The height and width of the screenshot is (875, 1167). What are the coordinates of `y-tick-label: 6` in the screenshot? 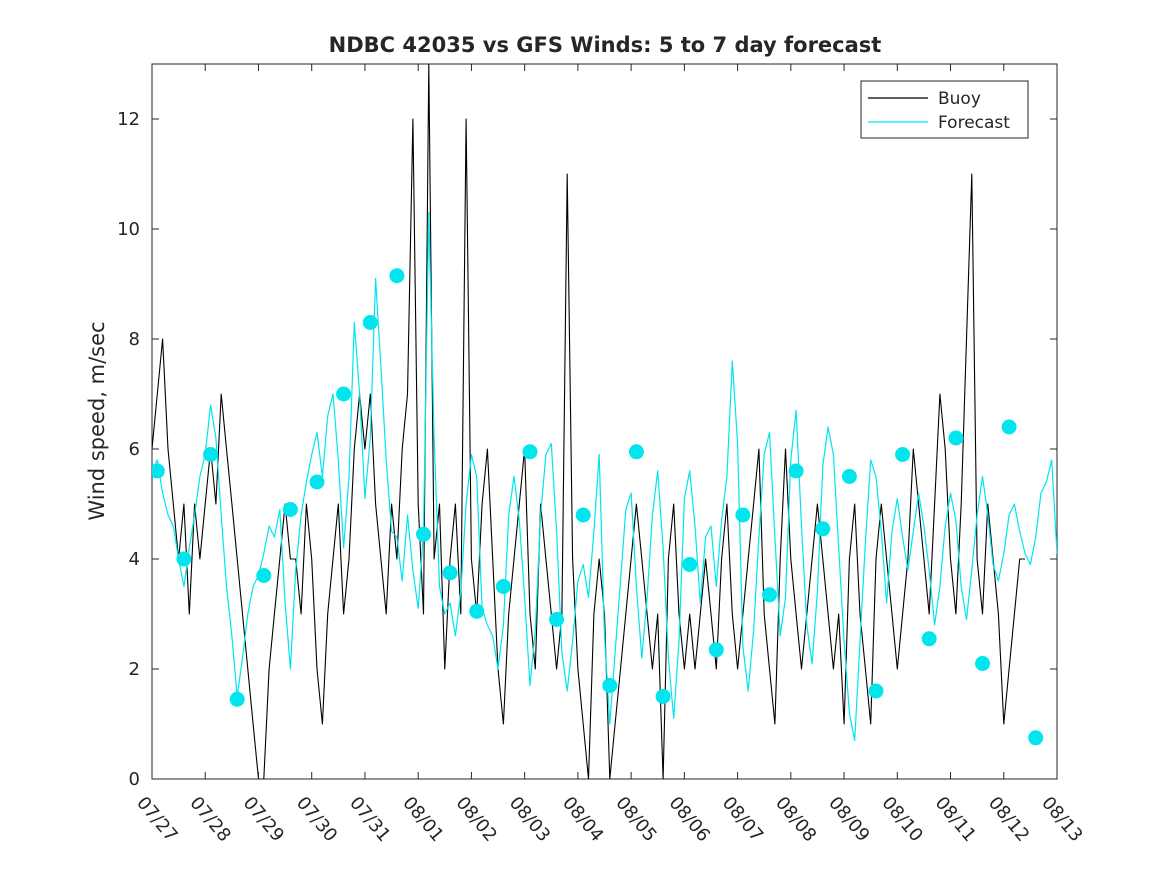 It's located at (134, 449).